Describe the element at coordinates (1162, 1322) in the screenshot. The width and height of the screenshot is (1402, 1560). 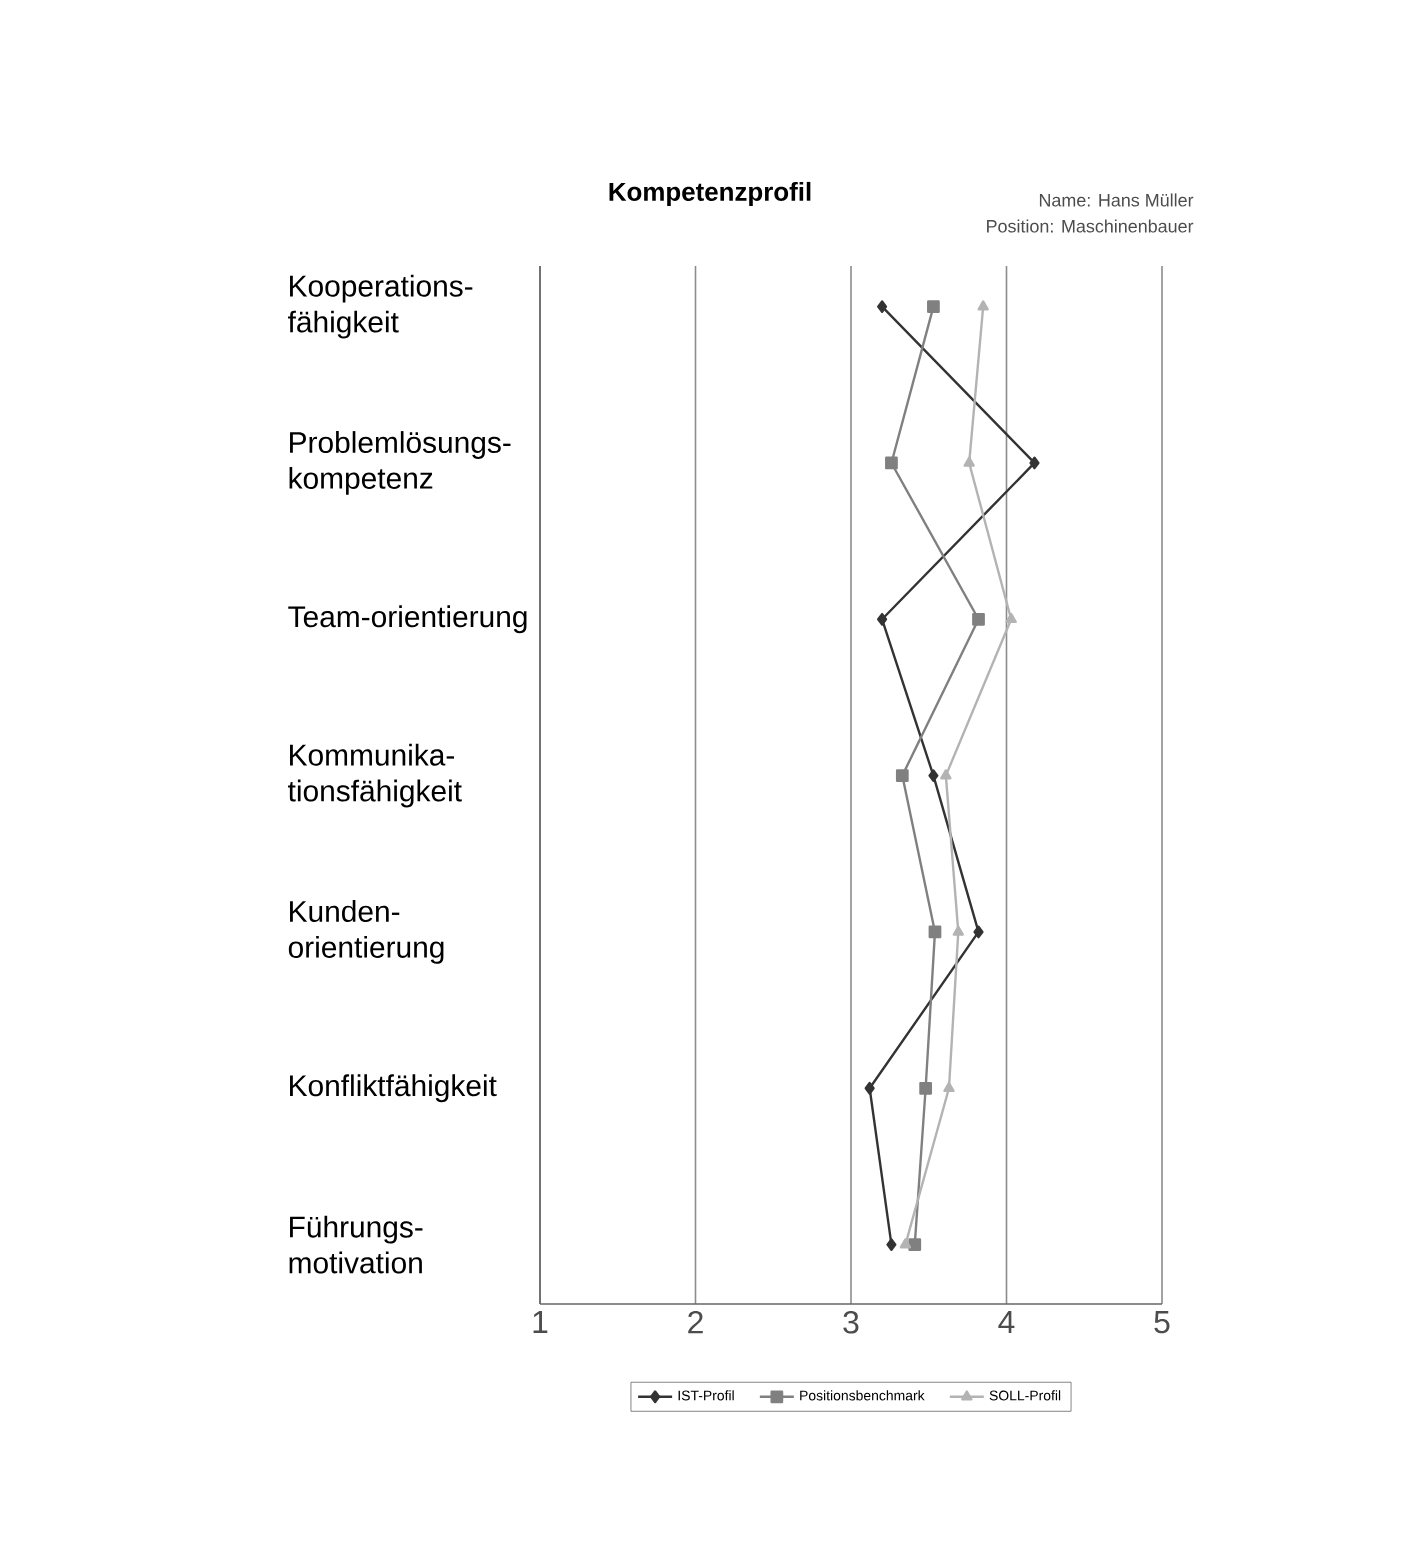
I see `x-tick-label: 5` at that location.